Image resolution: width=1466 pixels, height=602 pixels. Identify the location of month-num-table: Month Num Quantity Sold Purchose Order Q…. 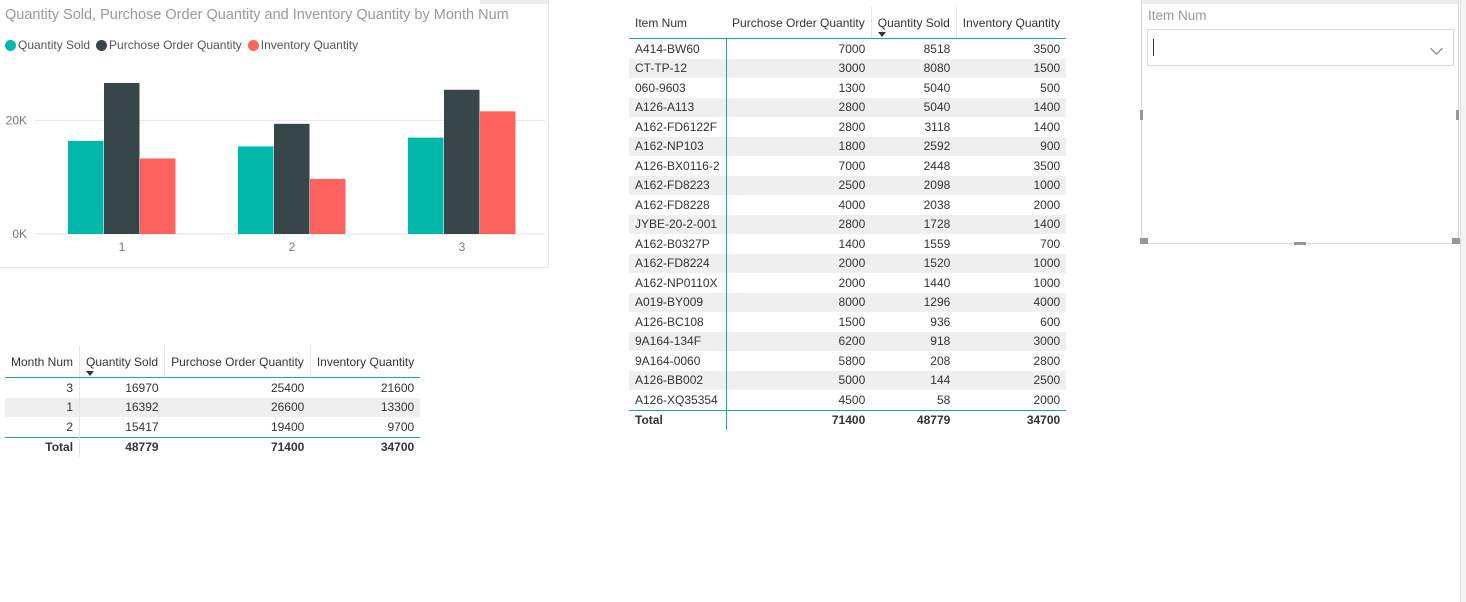
(213, 401).